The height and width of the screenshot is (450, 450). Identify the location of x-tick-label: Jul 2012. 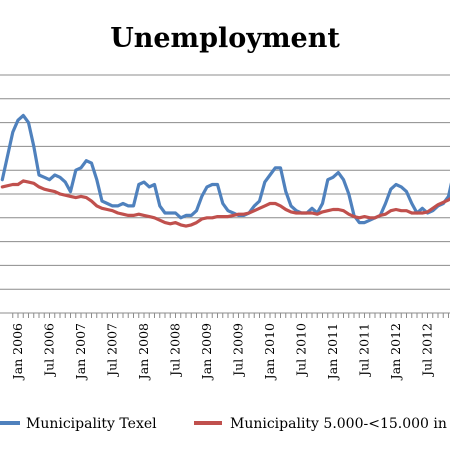
(427, 350).